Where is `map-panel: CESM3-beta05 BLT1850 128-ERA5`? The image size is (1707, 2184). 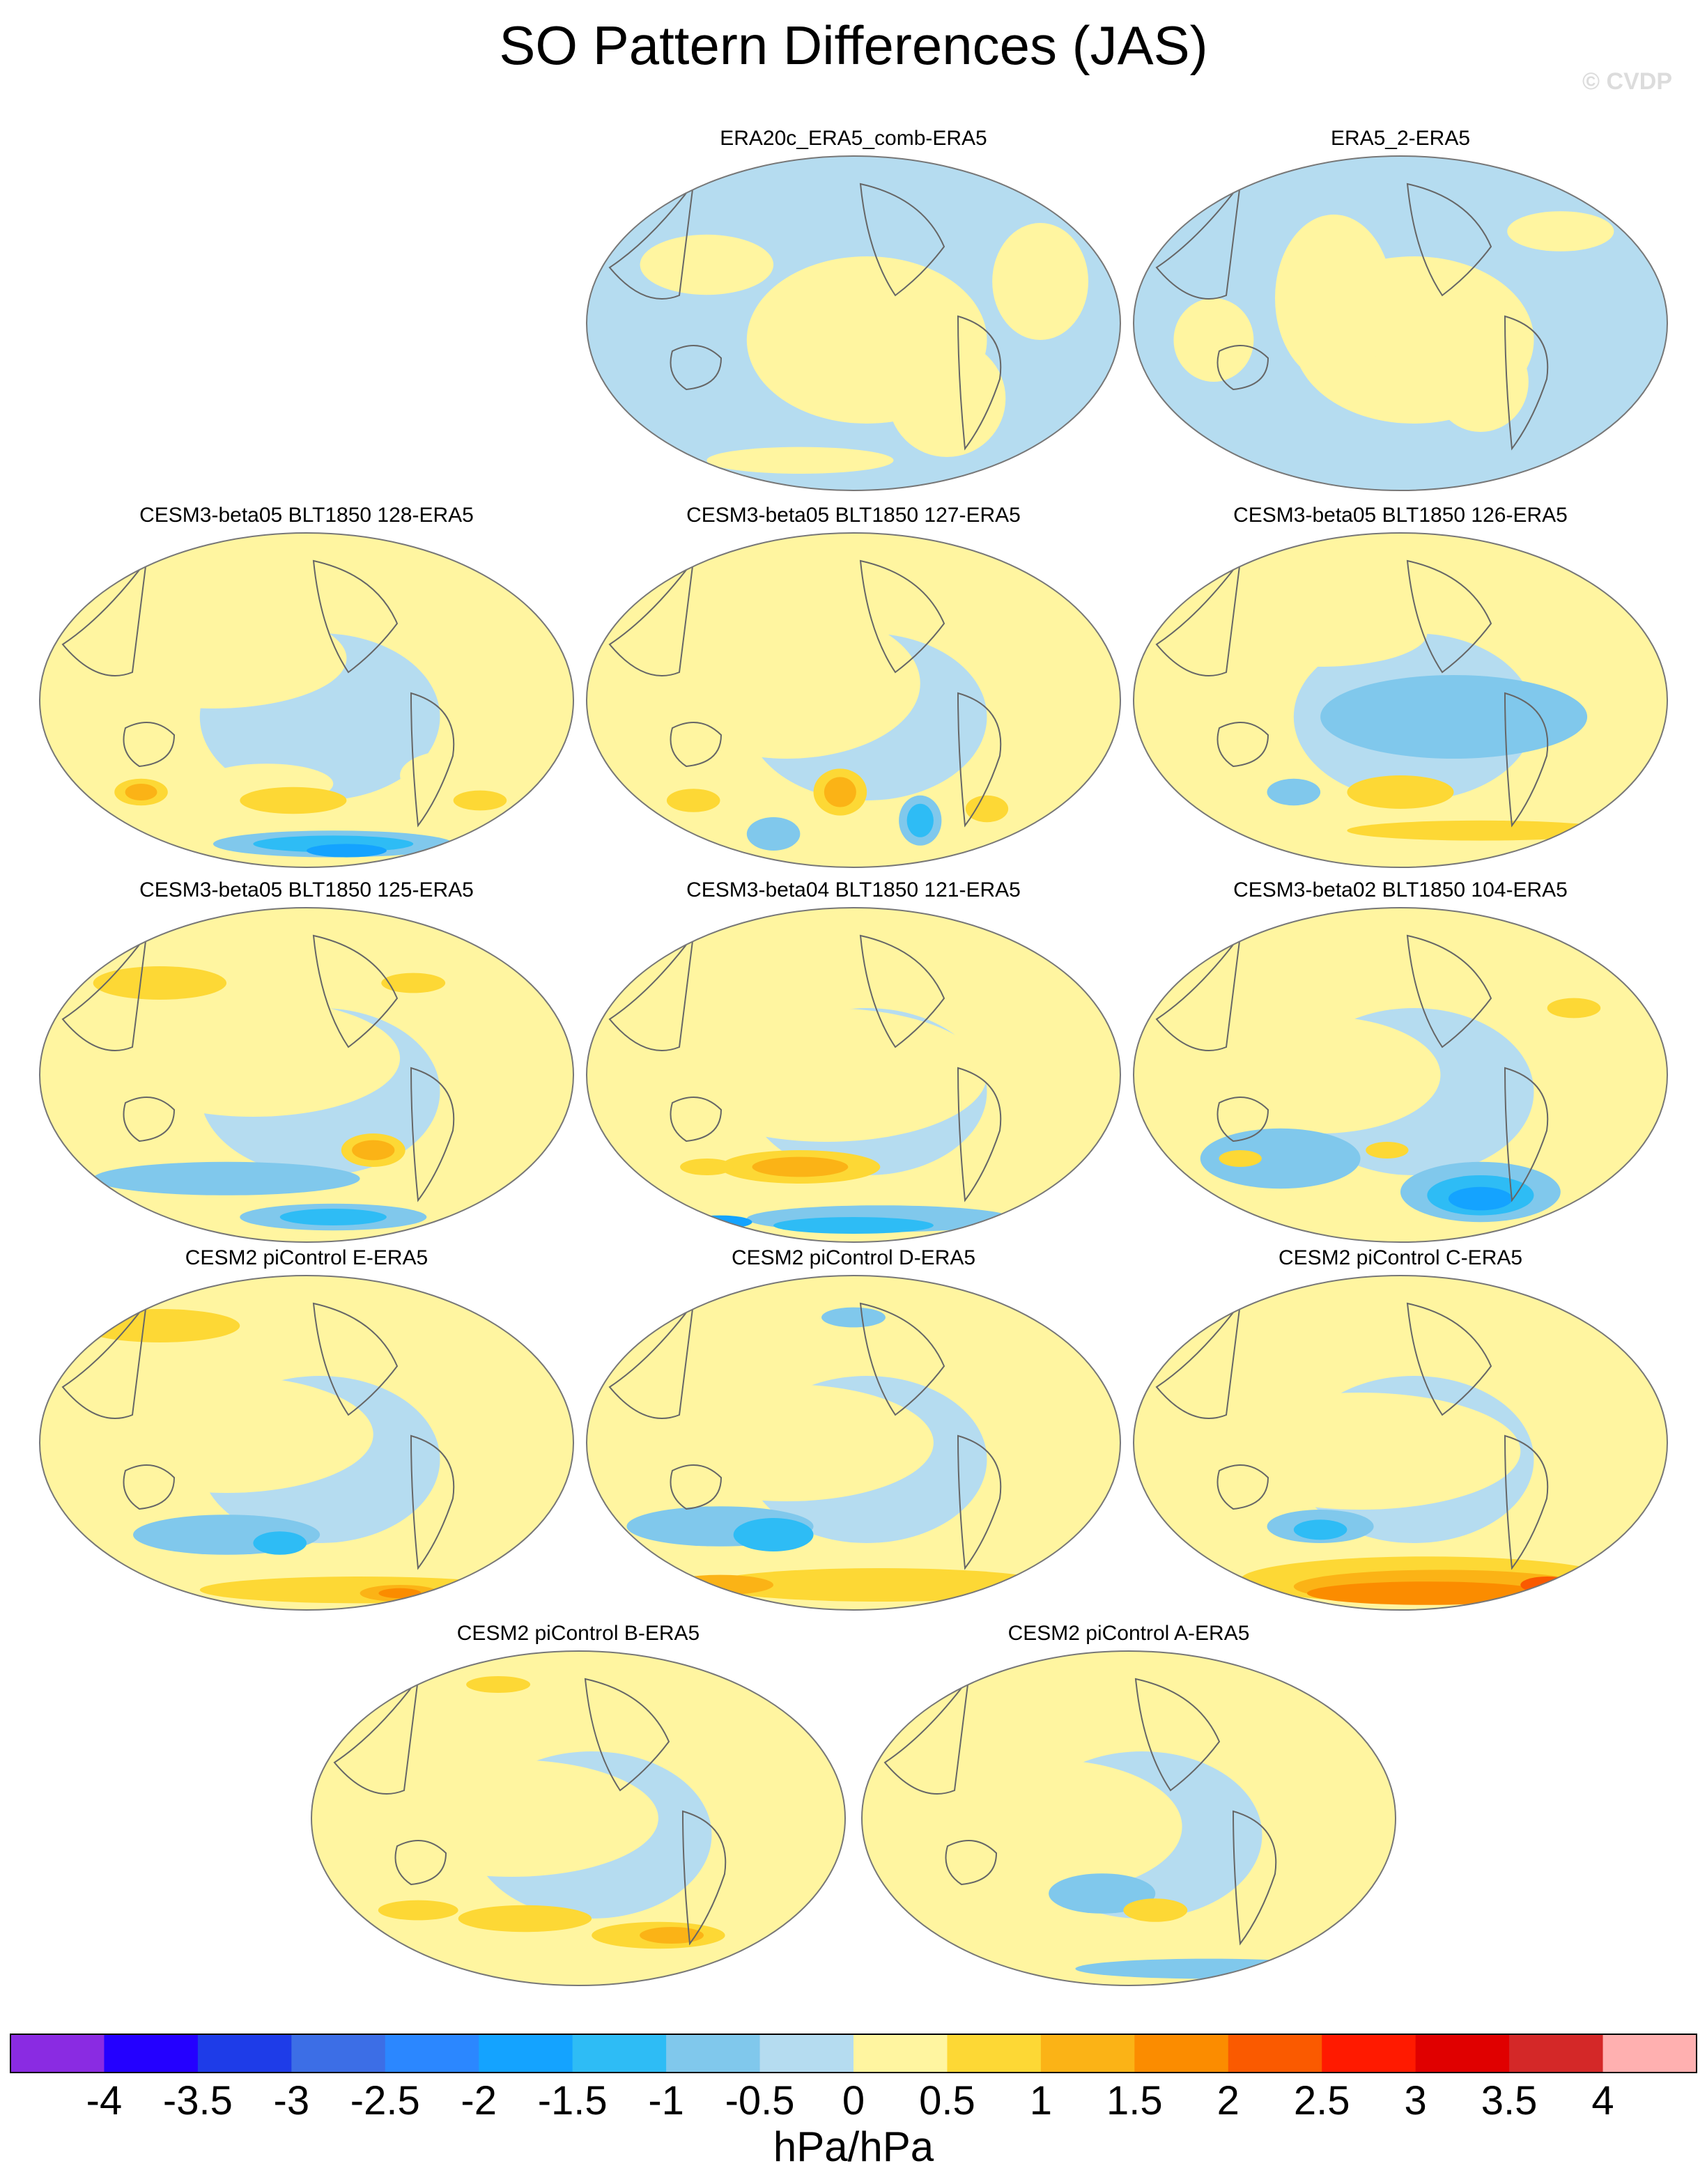
map-panel: CESM3-beta05 BLT1850 128-ERA5 is located at coordinates (306, 686).